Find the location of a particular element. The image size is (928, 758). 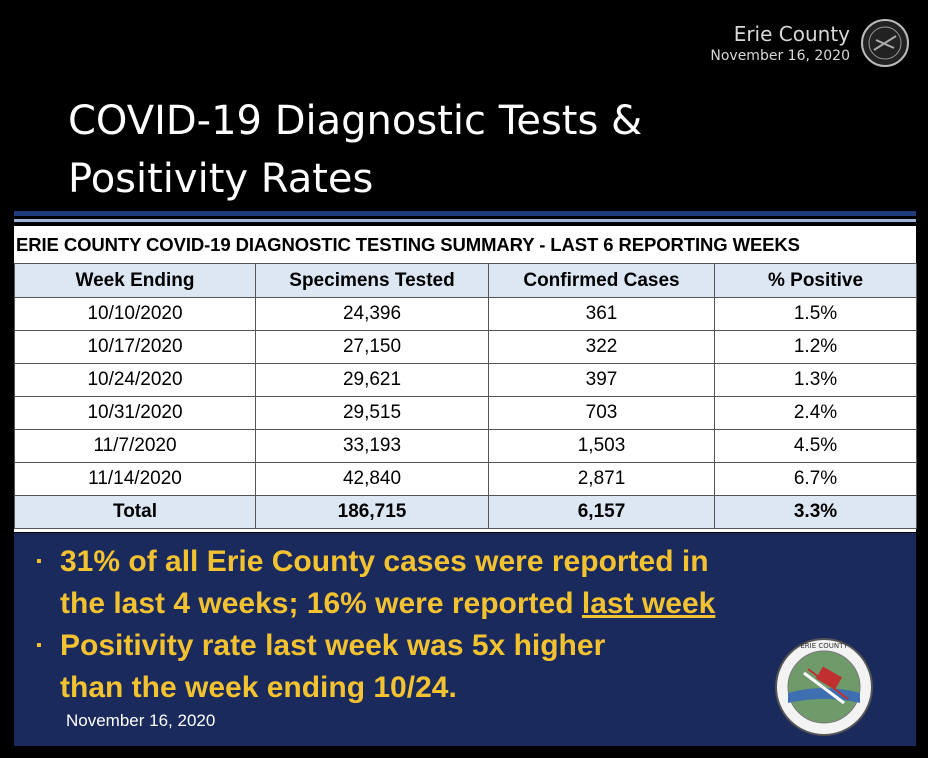

cell-positive: 4.5% is located at coordinates (815, 446).